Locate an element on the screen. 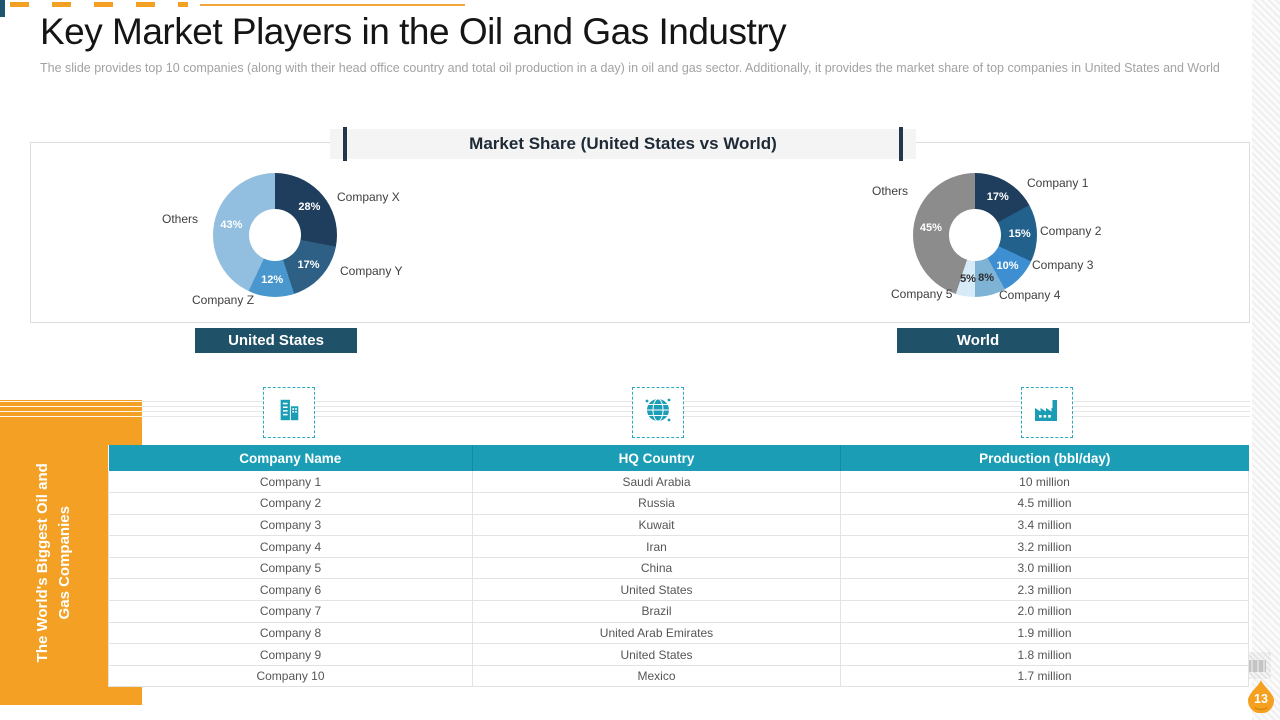 The image size is (1280, 720). table-row: Company 8 United Arab Emirates 1.9 million is located at coordinates (678, 633).